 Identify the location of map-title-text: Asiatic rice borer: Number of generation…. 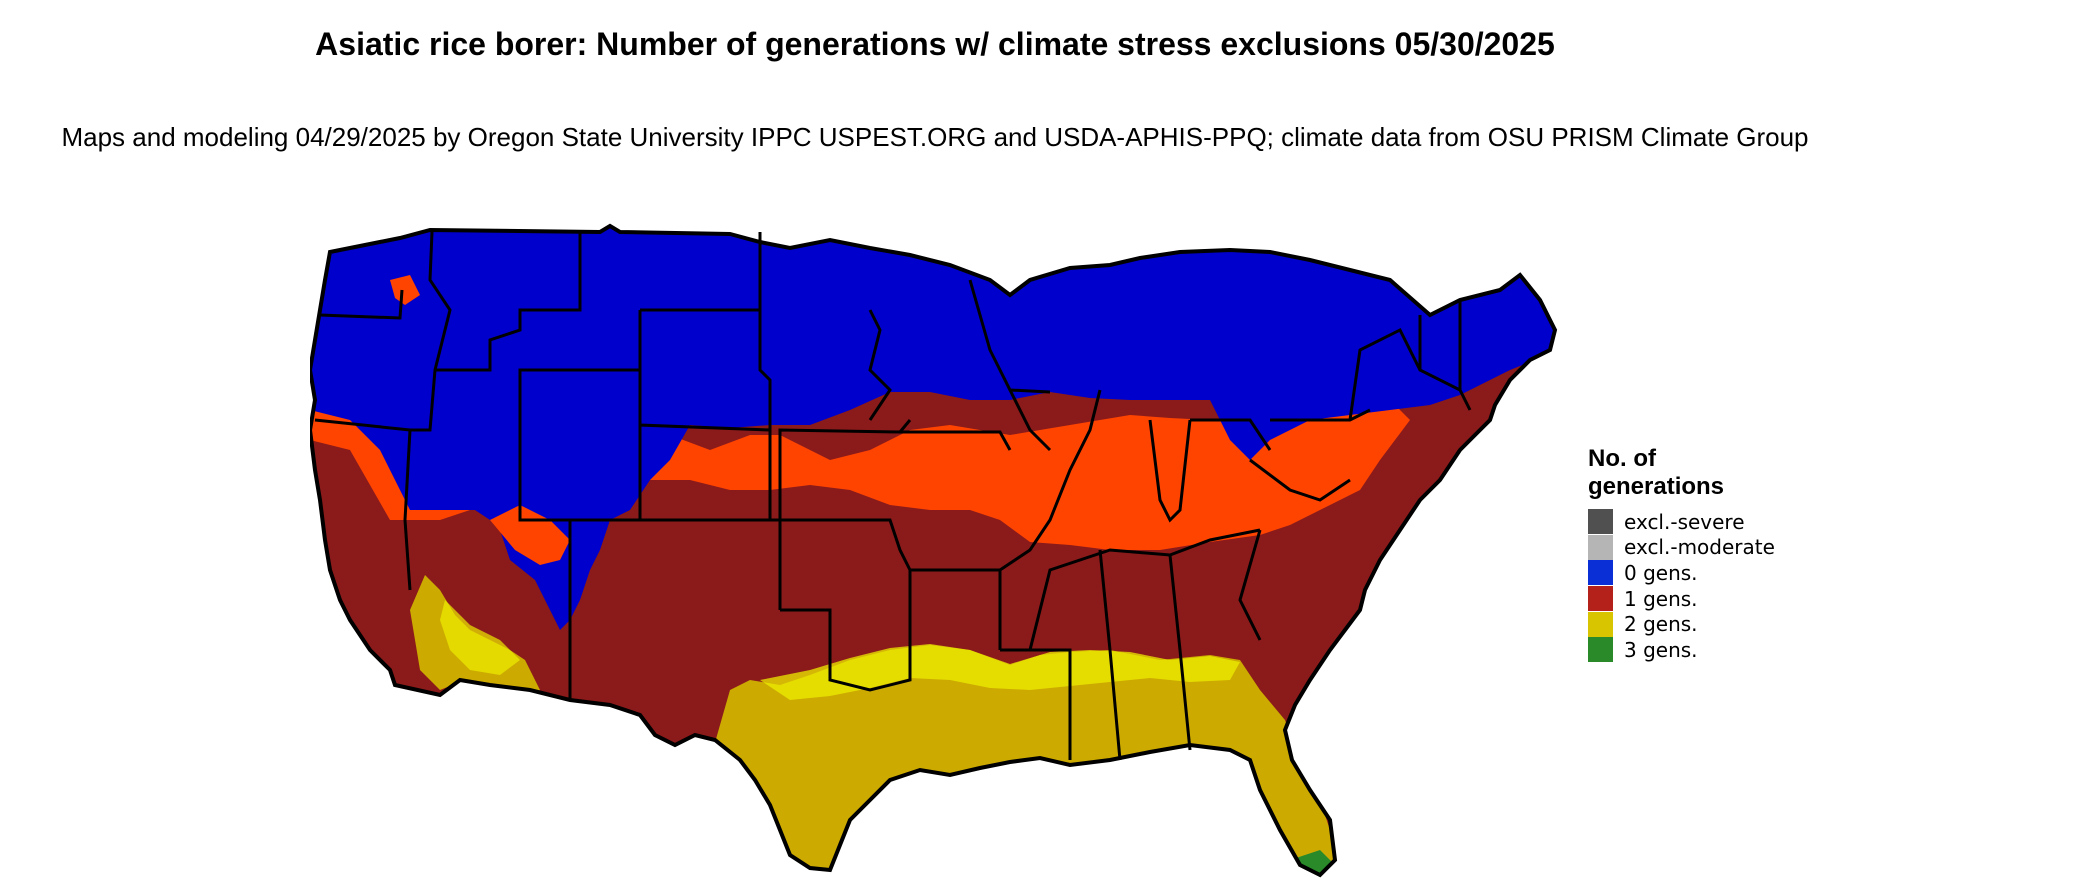
(935, 44).